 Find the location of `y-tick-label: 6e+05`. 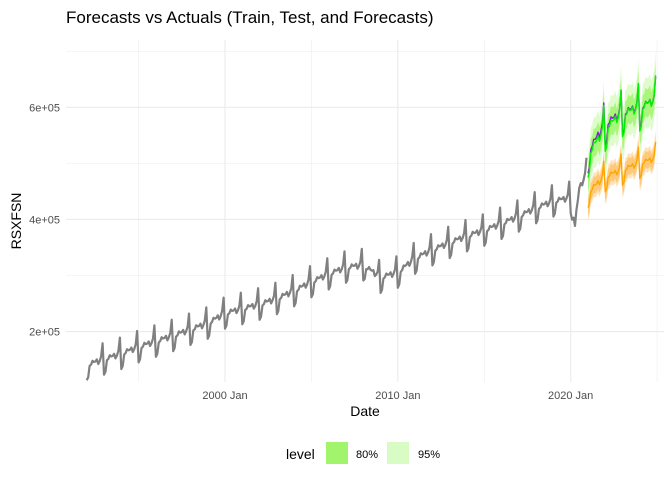

y-tick-label: 6e+05 is located at coordinates (44, 108).